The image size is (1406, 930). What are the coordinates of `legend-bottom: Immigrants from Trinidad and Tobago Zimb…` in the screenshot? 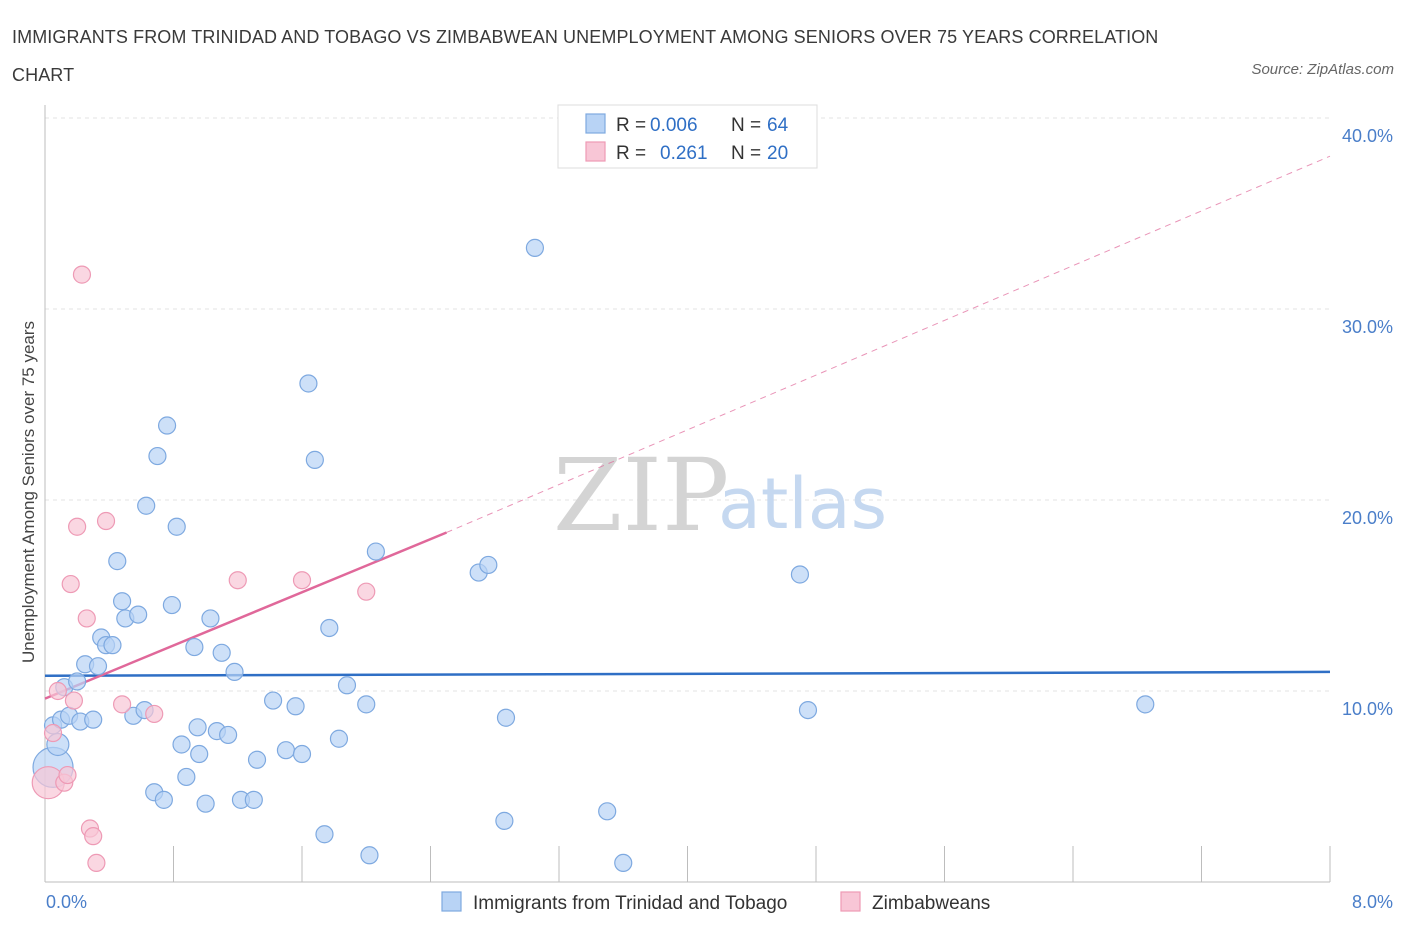 It's located at (715, 902).